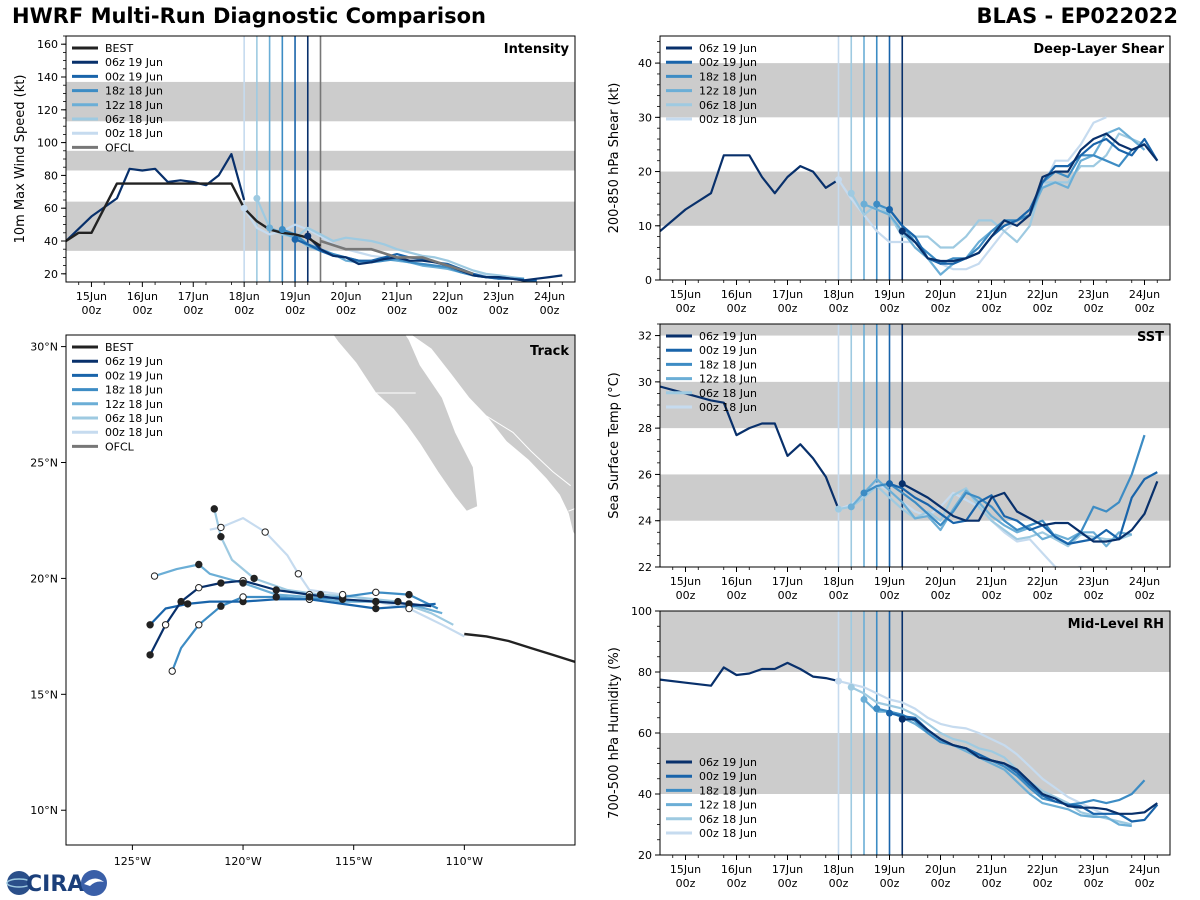 This screenshot has height=900, width=1200. I want to click on sst-xtick-hour: 00z, so click(1043, 595).